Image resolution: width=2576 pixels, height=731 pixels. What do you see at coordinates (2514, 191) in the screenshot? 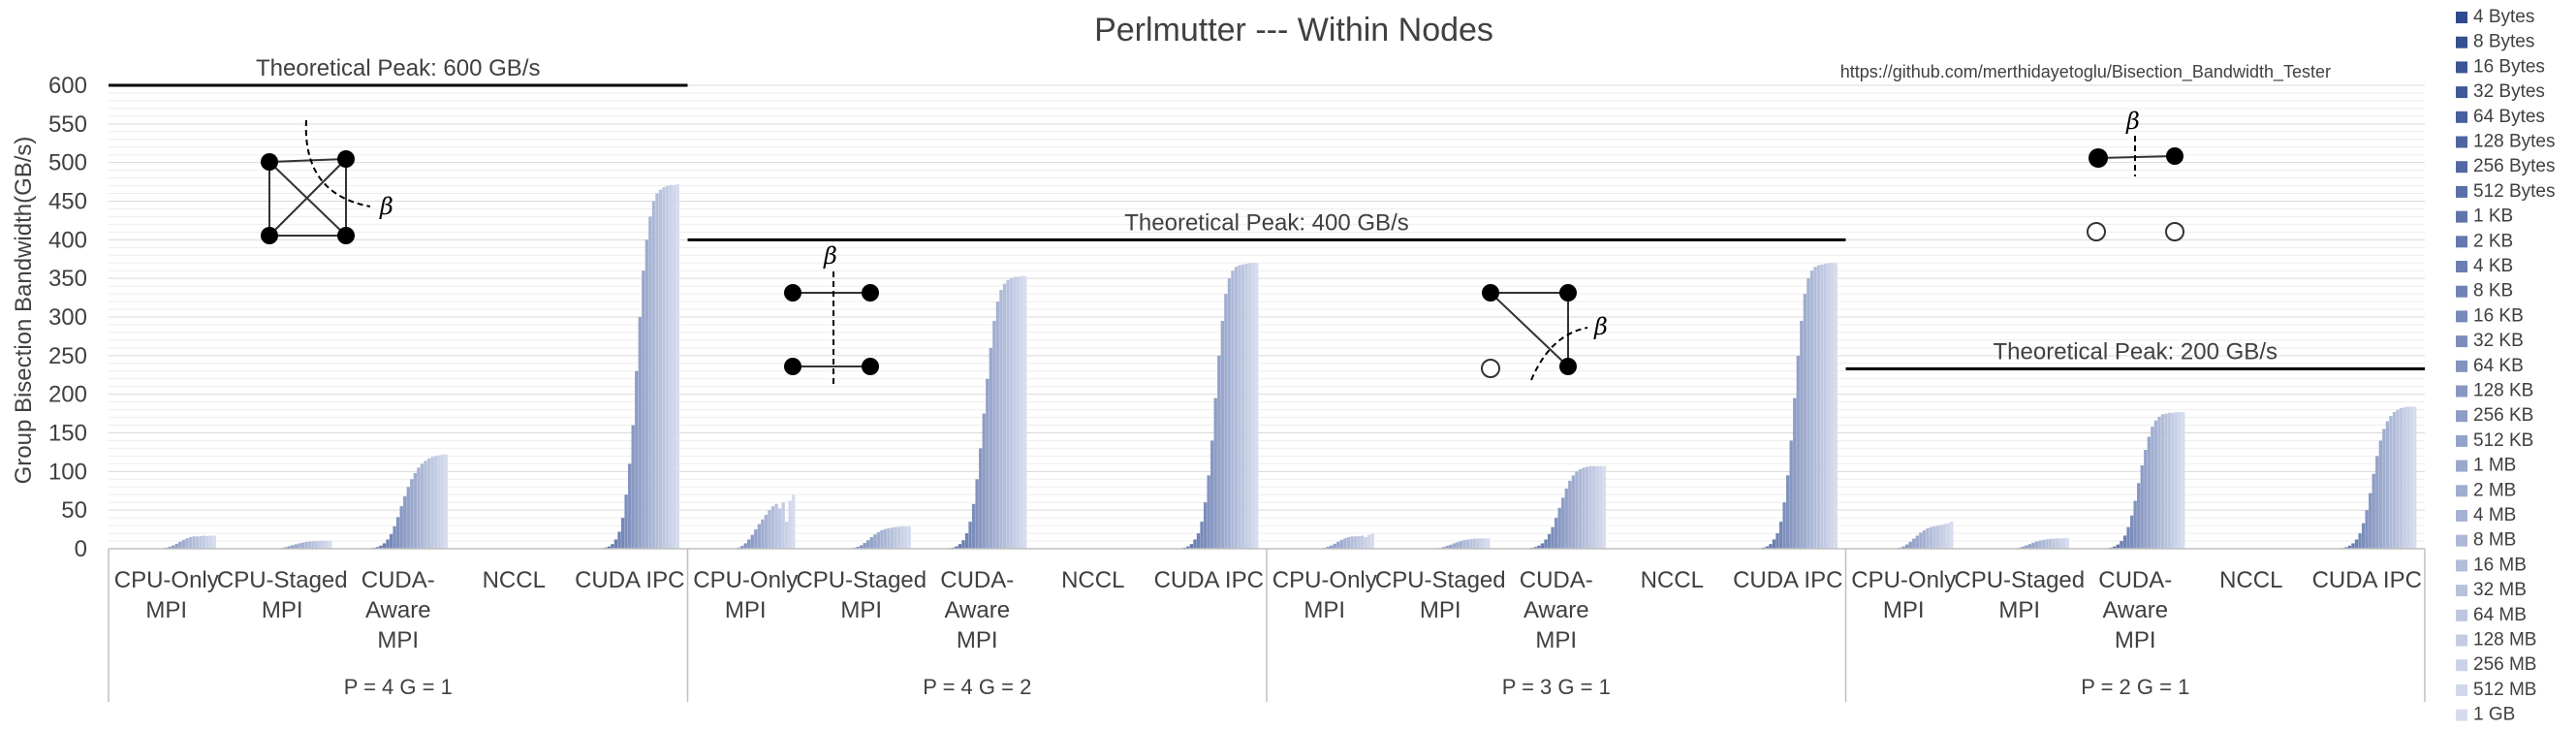
I see `legend-label: 512 Bytes` at bounding box center [2514, 191].